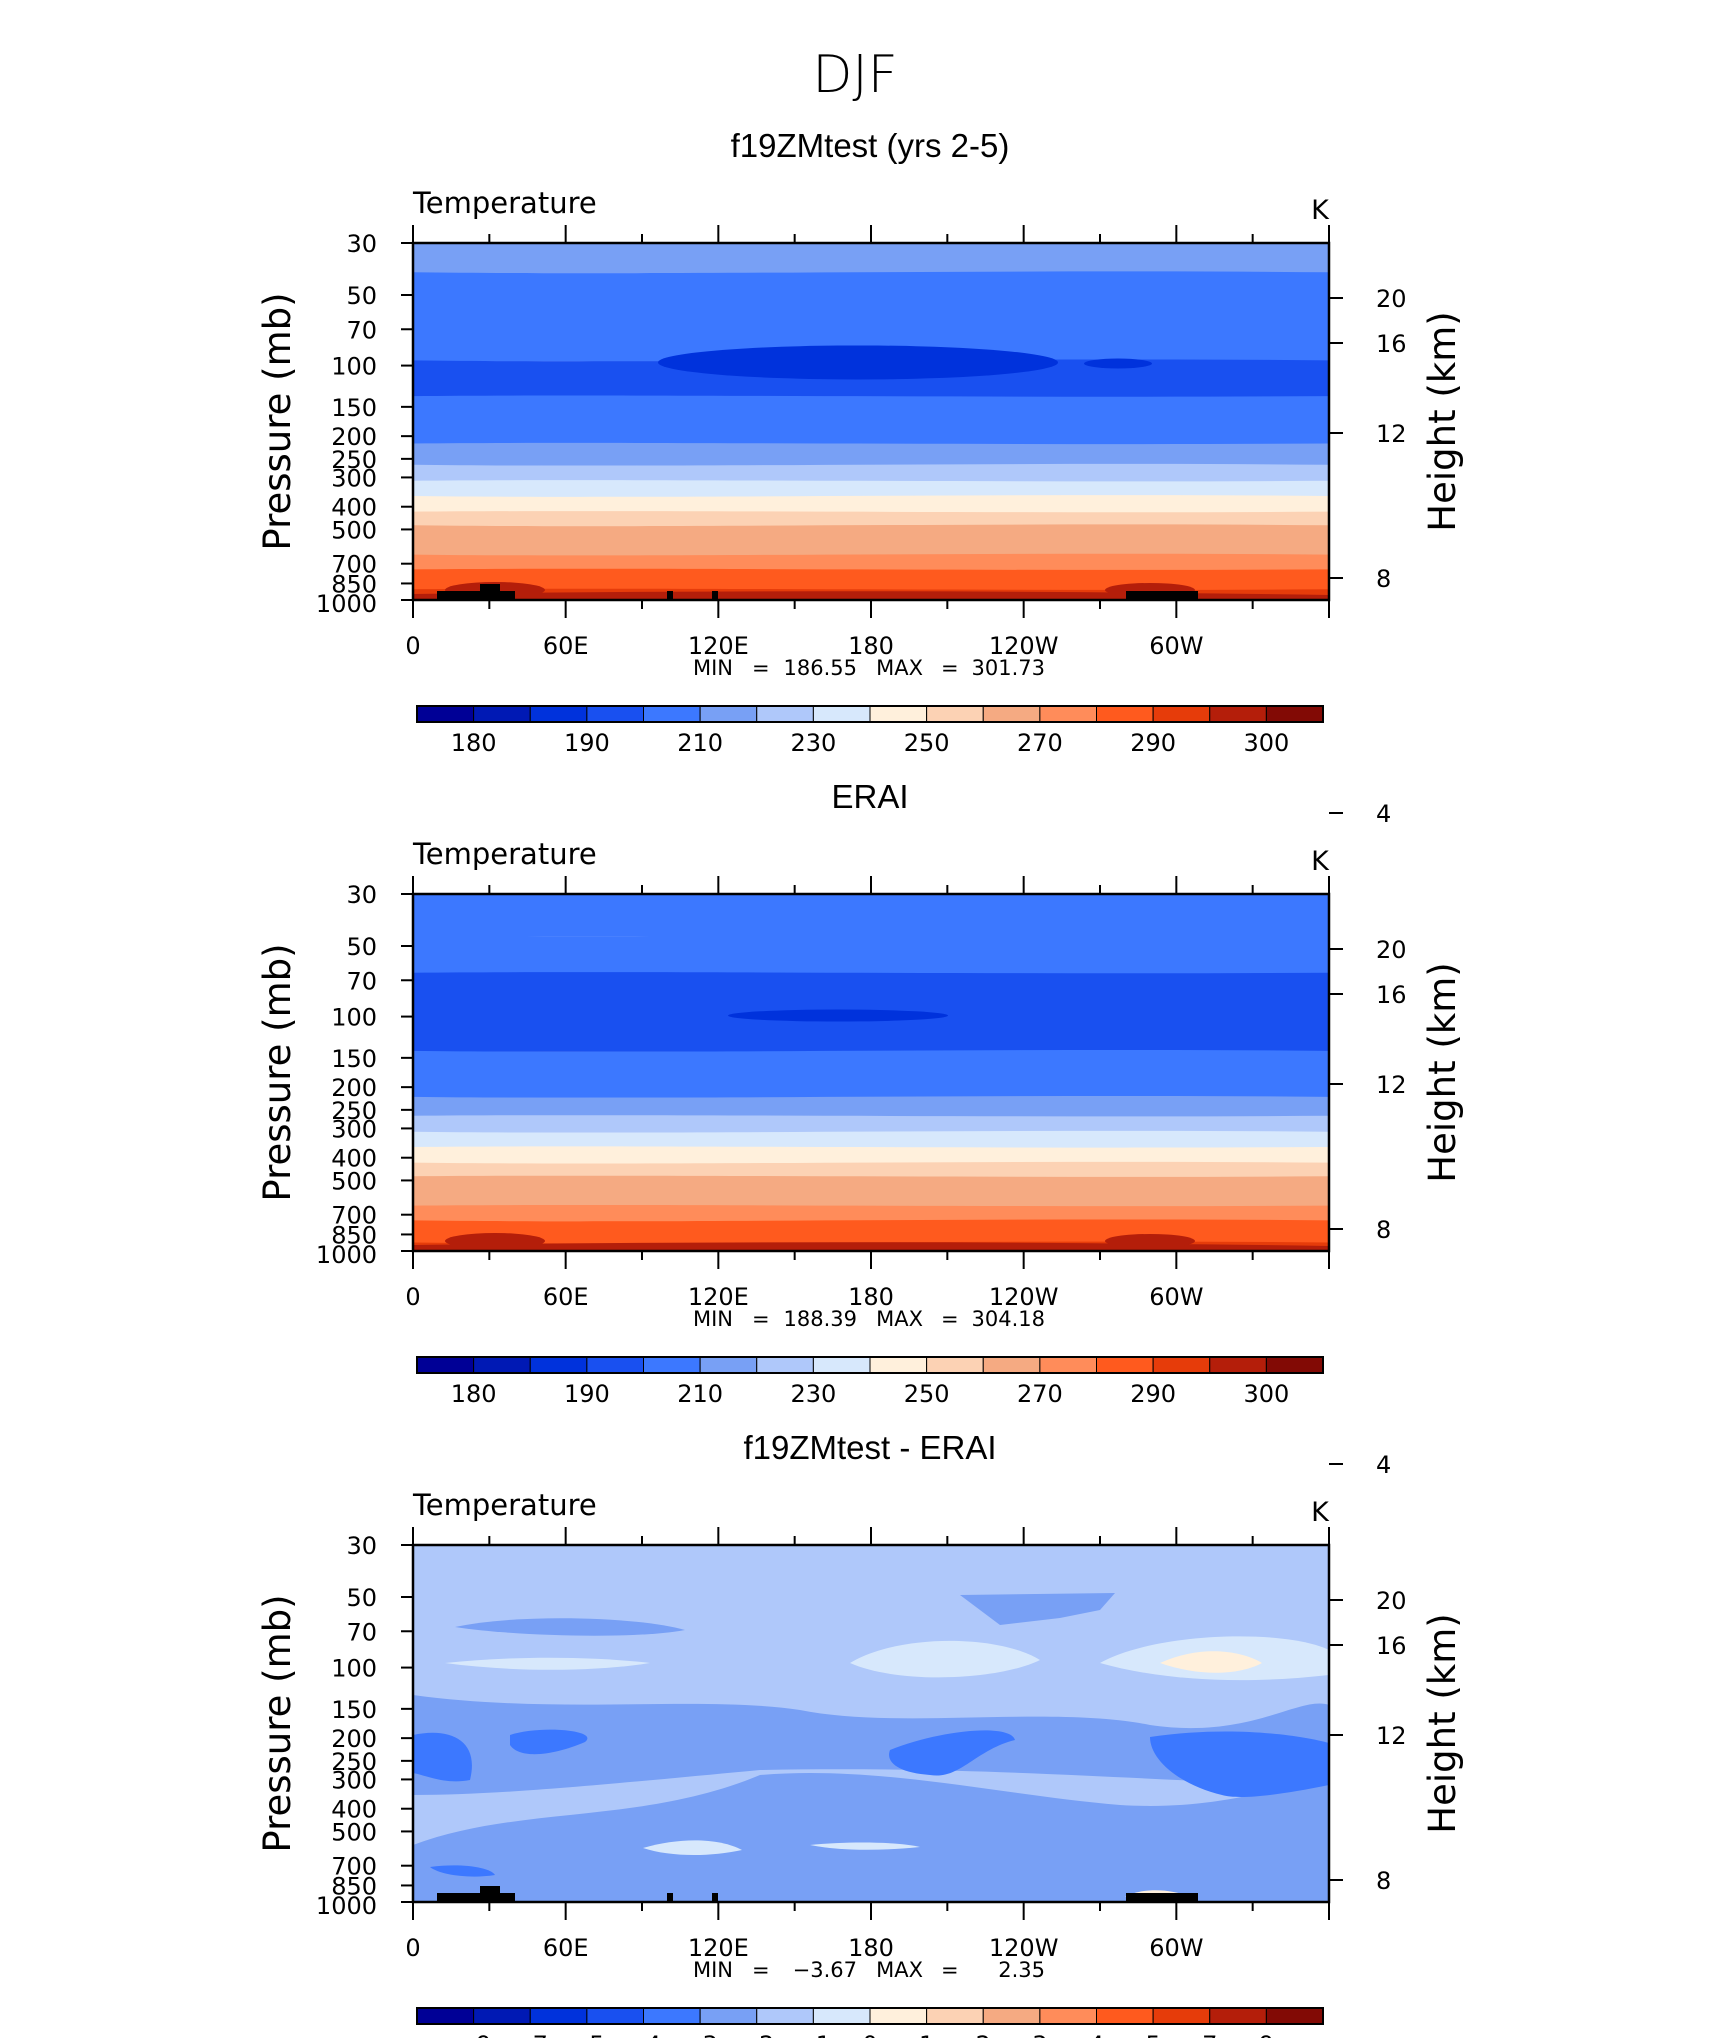  What do you see at coordinates (871, 1297) in the screenshot?
I see `x-tick-label: 180` at bounding box center [871, 1297].